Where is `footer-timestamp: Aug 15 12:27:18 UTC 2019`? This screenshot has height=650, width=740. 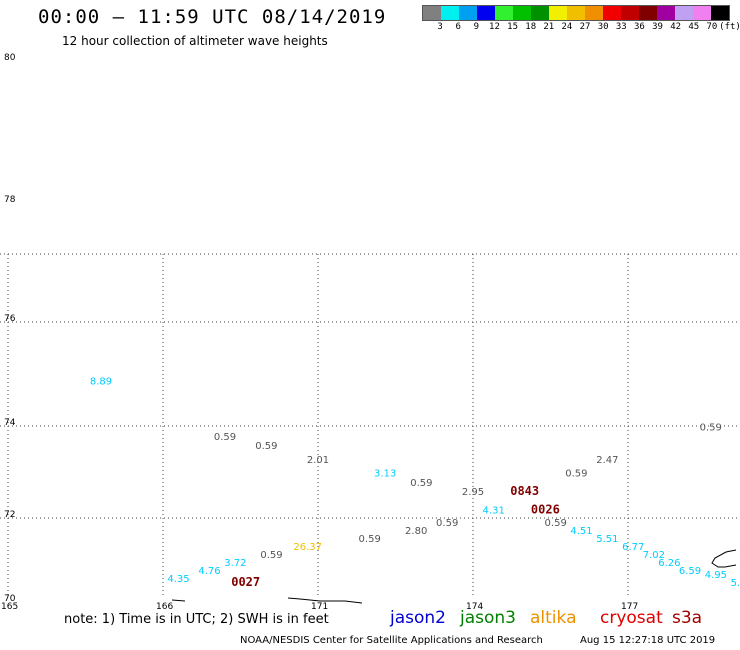
footer-timestamp: Aug 15 12:27:18 UTC 2019 is located at coordinates (648, 640).